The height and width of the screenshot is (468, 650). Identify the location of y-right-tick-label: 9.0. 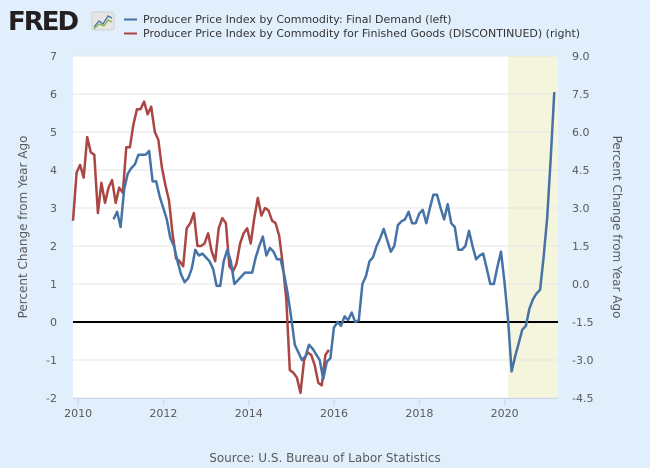
(581, 56).